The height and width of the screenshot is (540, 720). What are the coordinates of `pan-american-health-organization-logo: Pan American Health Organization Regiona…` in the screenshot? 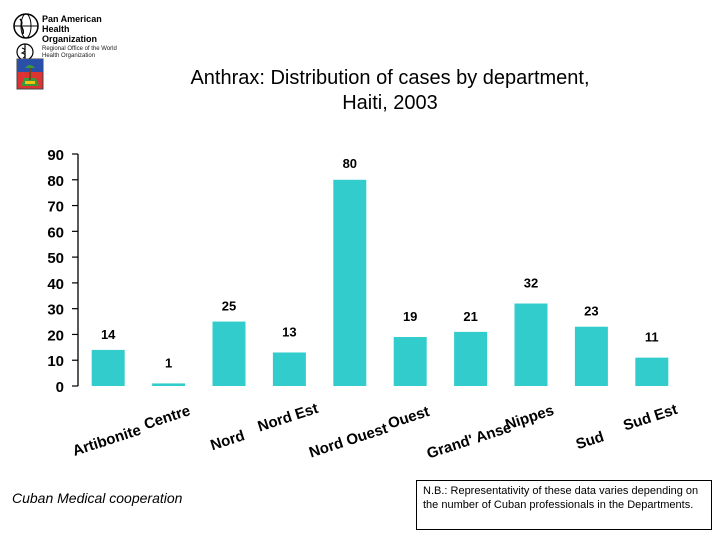 It's located at (67, 36).